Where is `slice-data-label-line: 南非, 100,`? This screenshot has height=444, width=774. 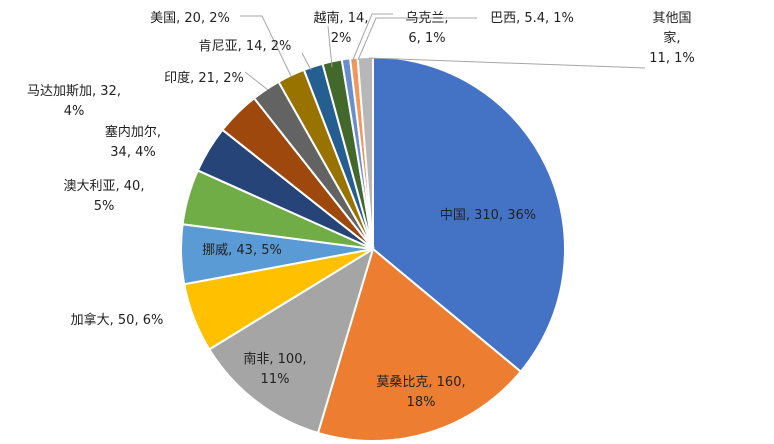 slice-data-label-line: 南非, 100, is located at coordinates (274, 359).